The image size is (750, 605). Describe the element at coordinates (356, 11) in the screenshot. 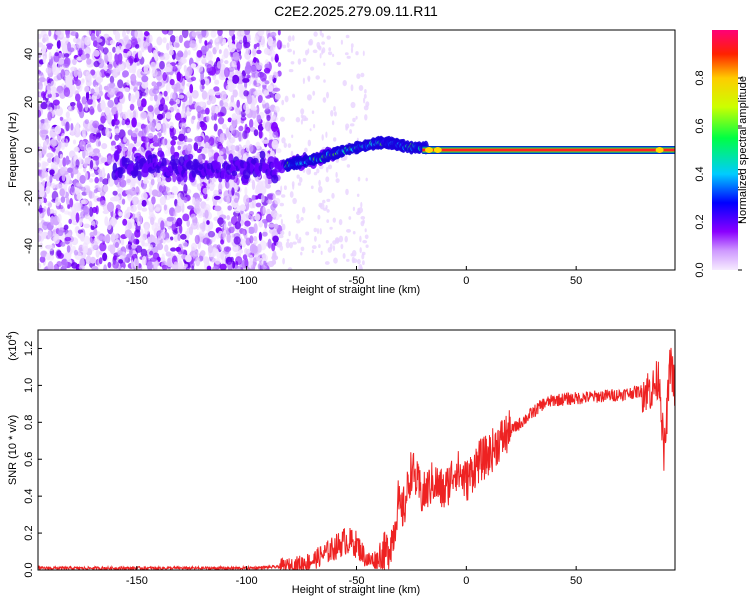

I see `chart-title: C2E2.2025.279.09.11.R11` at that location.